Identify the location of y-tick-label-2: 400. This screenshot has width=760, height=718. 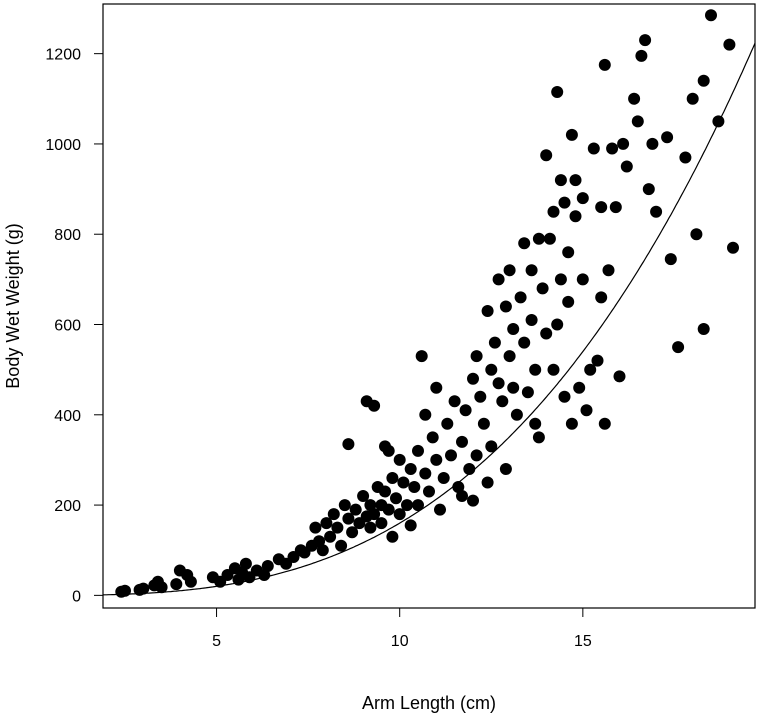
(67, 416).